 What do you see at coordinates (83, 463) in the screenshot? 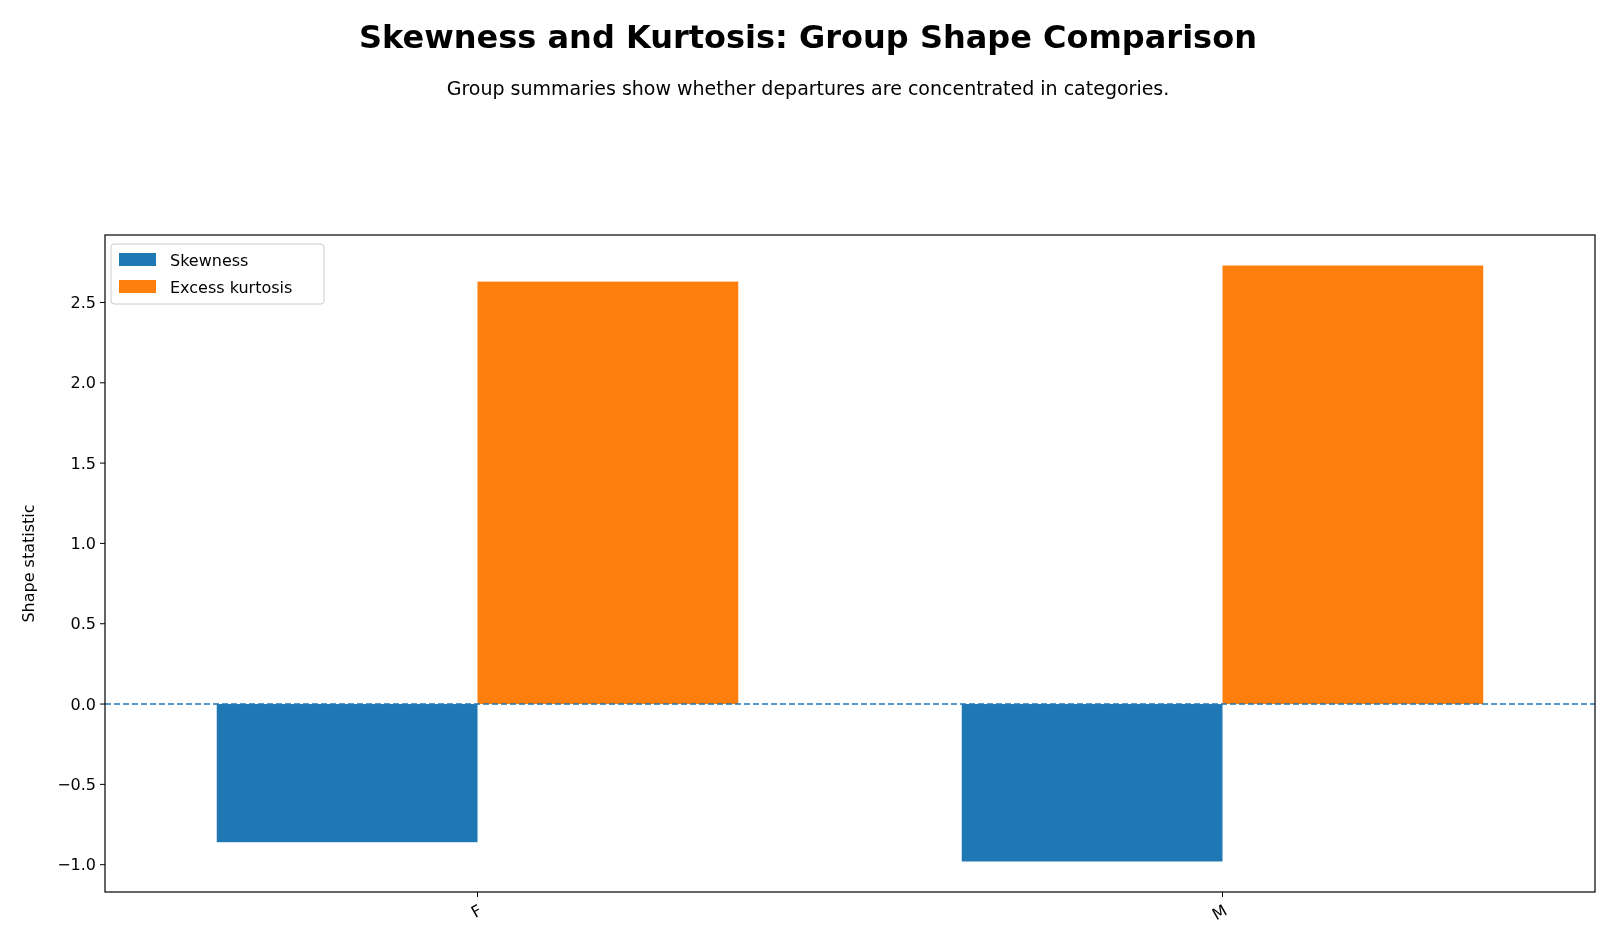
I see `y-tick-label: 1.5` at bounding box center [83, 463].